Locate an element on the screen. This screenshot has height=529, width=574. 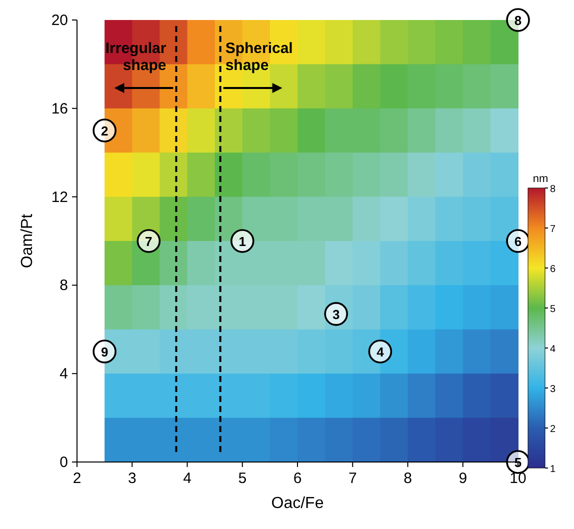
y-tick-label: 4 is located at coordinates (64, 374).